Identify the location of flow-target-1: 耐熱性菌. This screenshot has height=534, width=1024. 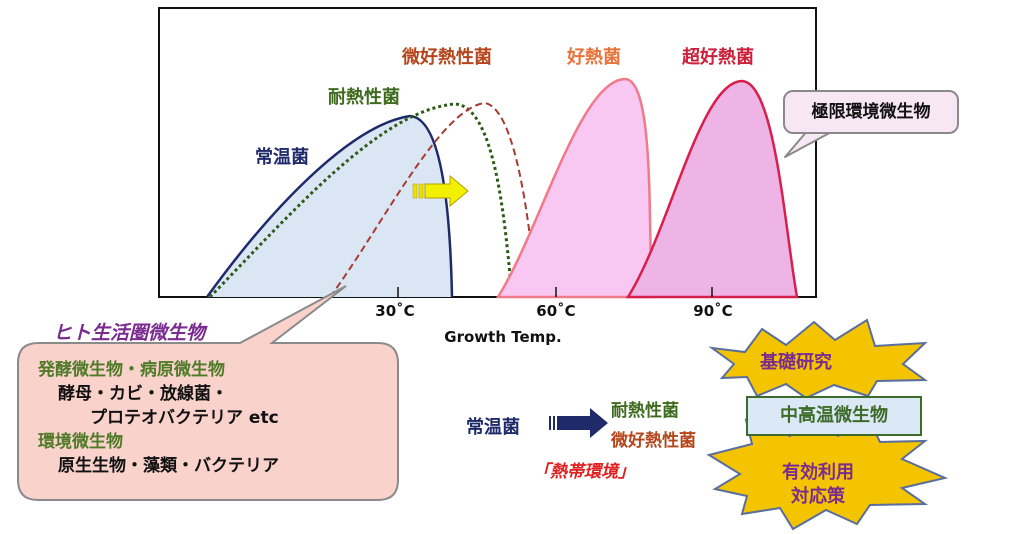
(645, 411).